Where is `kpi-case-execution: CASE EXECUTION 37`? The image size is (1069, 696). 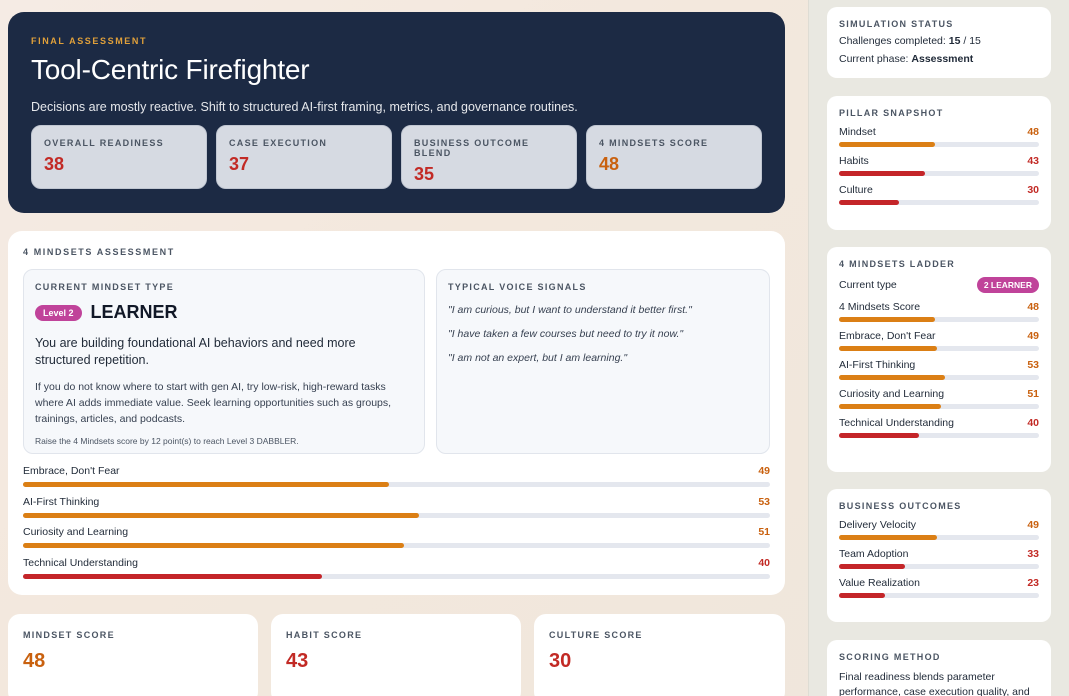 kpi-case-execution: CASE EXECUTION 37 is located at coordinates (304, 157).